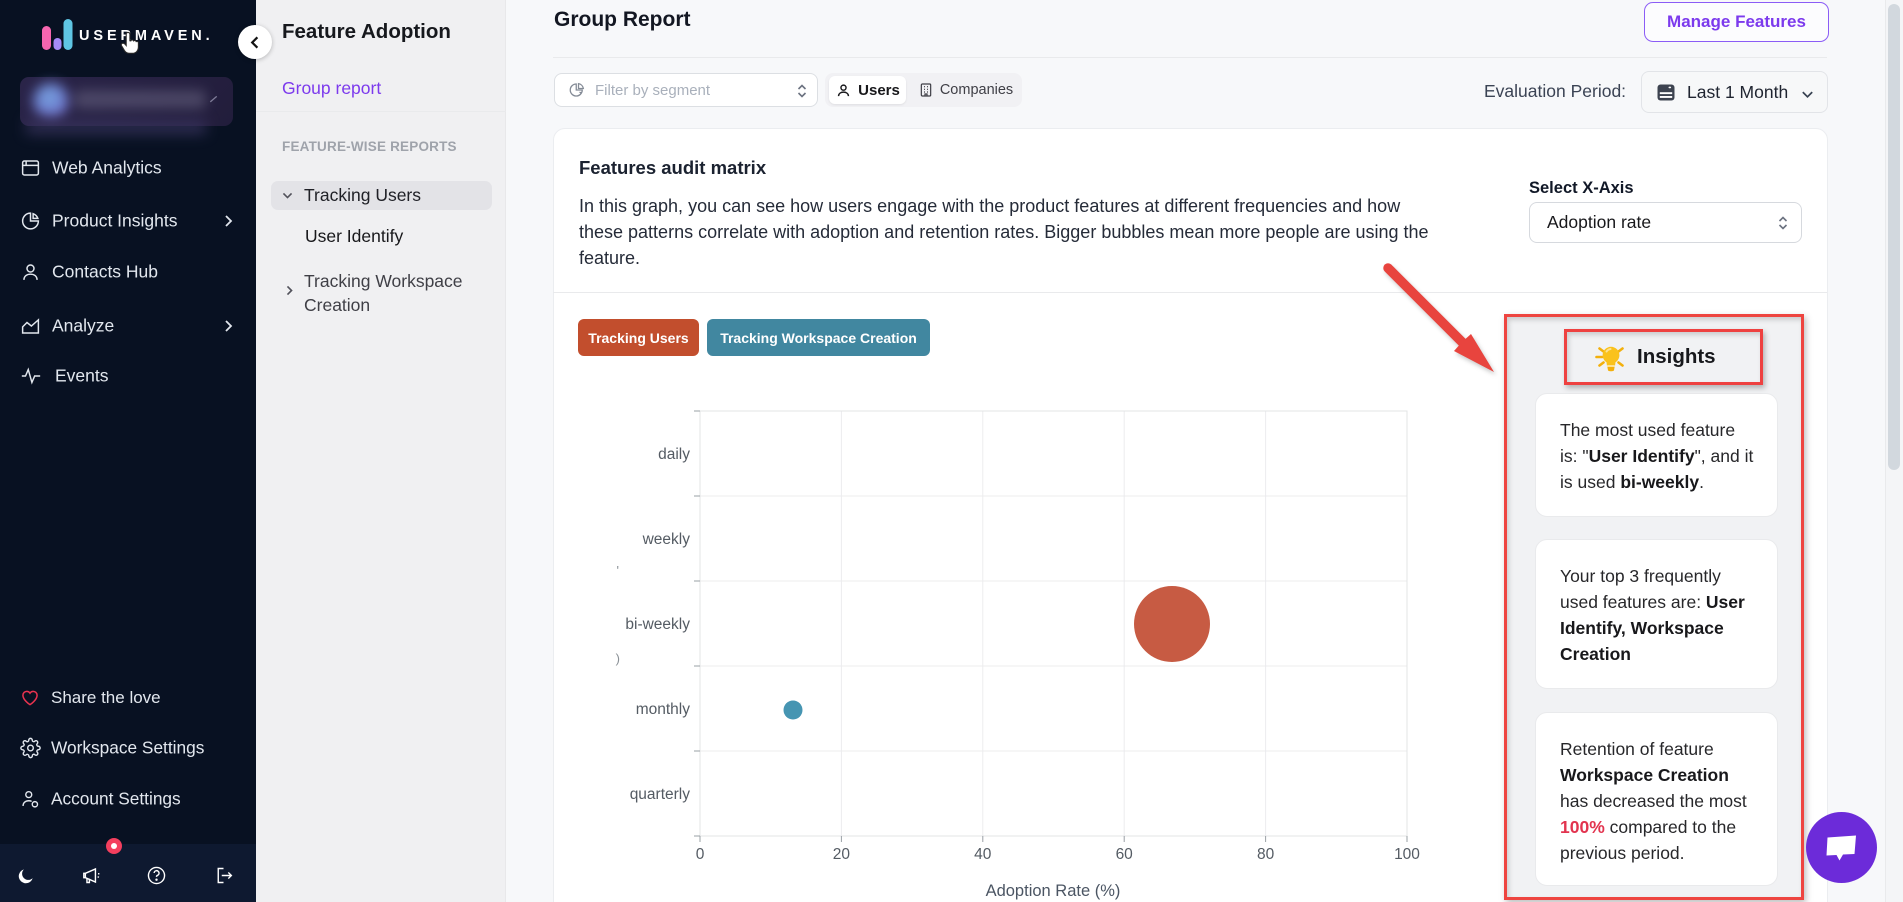 The height and width of the screenshot is (902, 1903). What do you see at coordinates (983, 854) in the screenshot?
I see `svg-text: 40` at bounding box center [983, 854].